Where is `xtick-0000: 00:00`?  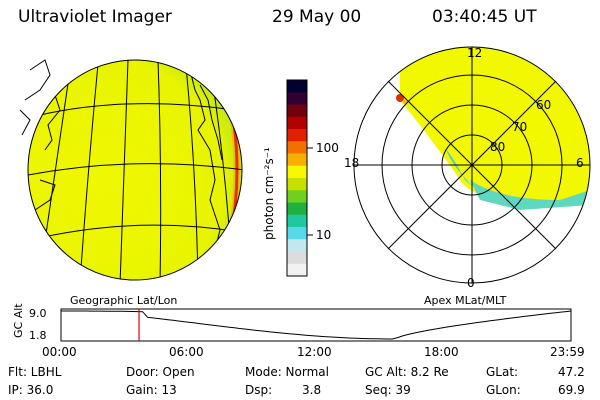
xtick-0000: 00:00 is located at coordinates (59, 352).